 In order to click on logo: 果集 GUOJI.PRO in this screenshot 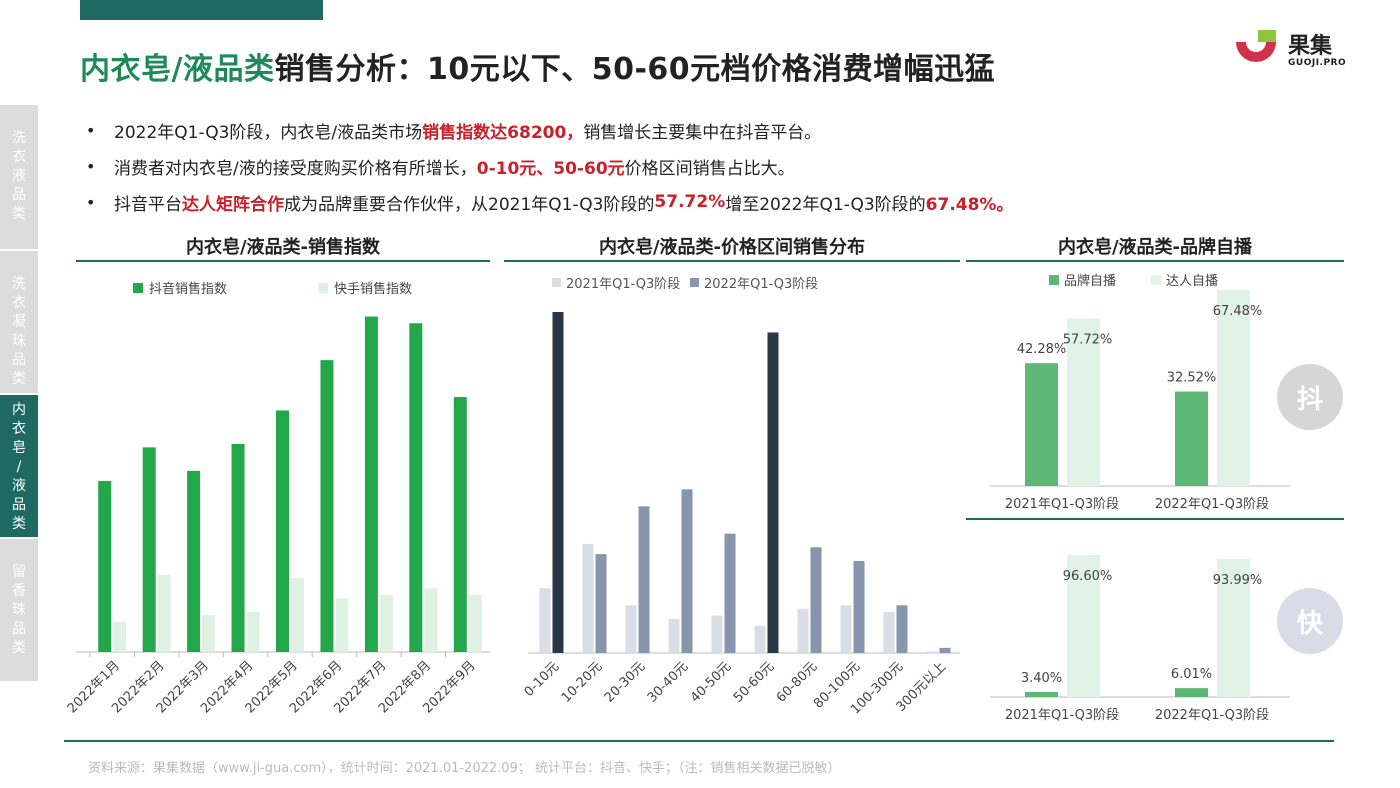, I will do `click(1292, 51)`.